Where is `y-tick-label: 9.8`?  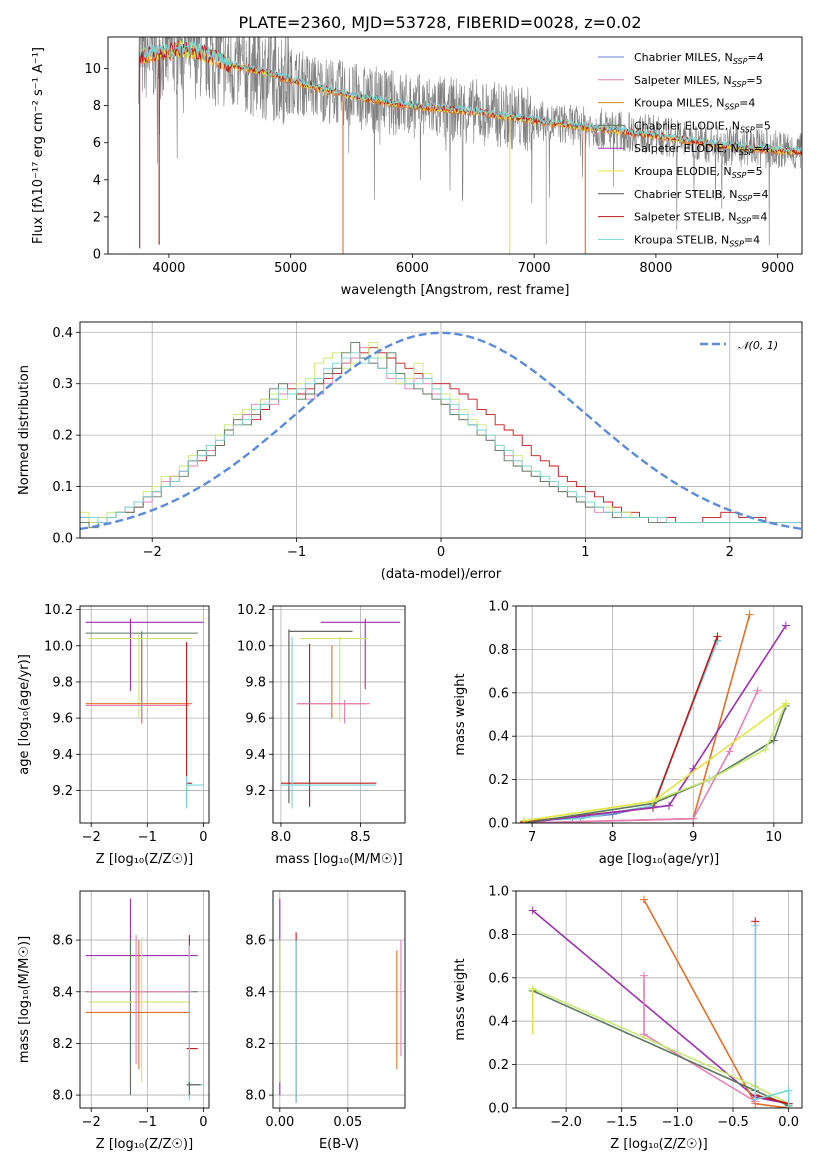
y-tick-label: 9.8 is located at coordinates (255, 682).